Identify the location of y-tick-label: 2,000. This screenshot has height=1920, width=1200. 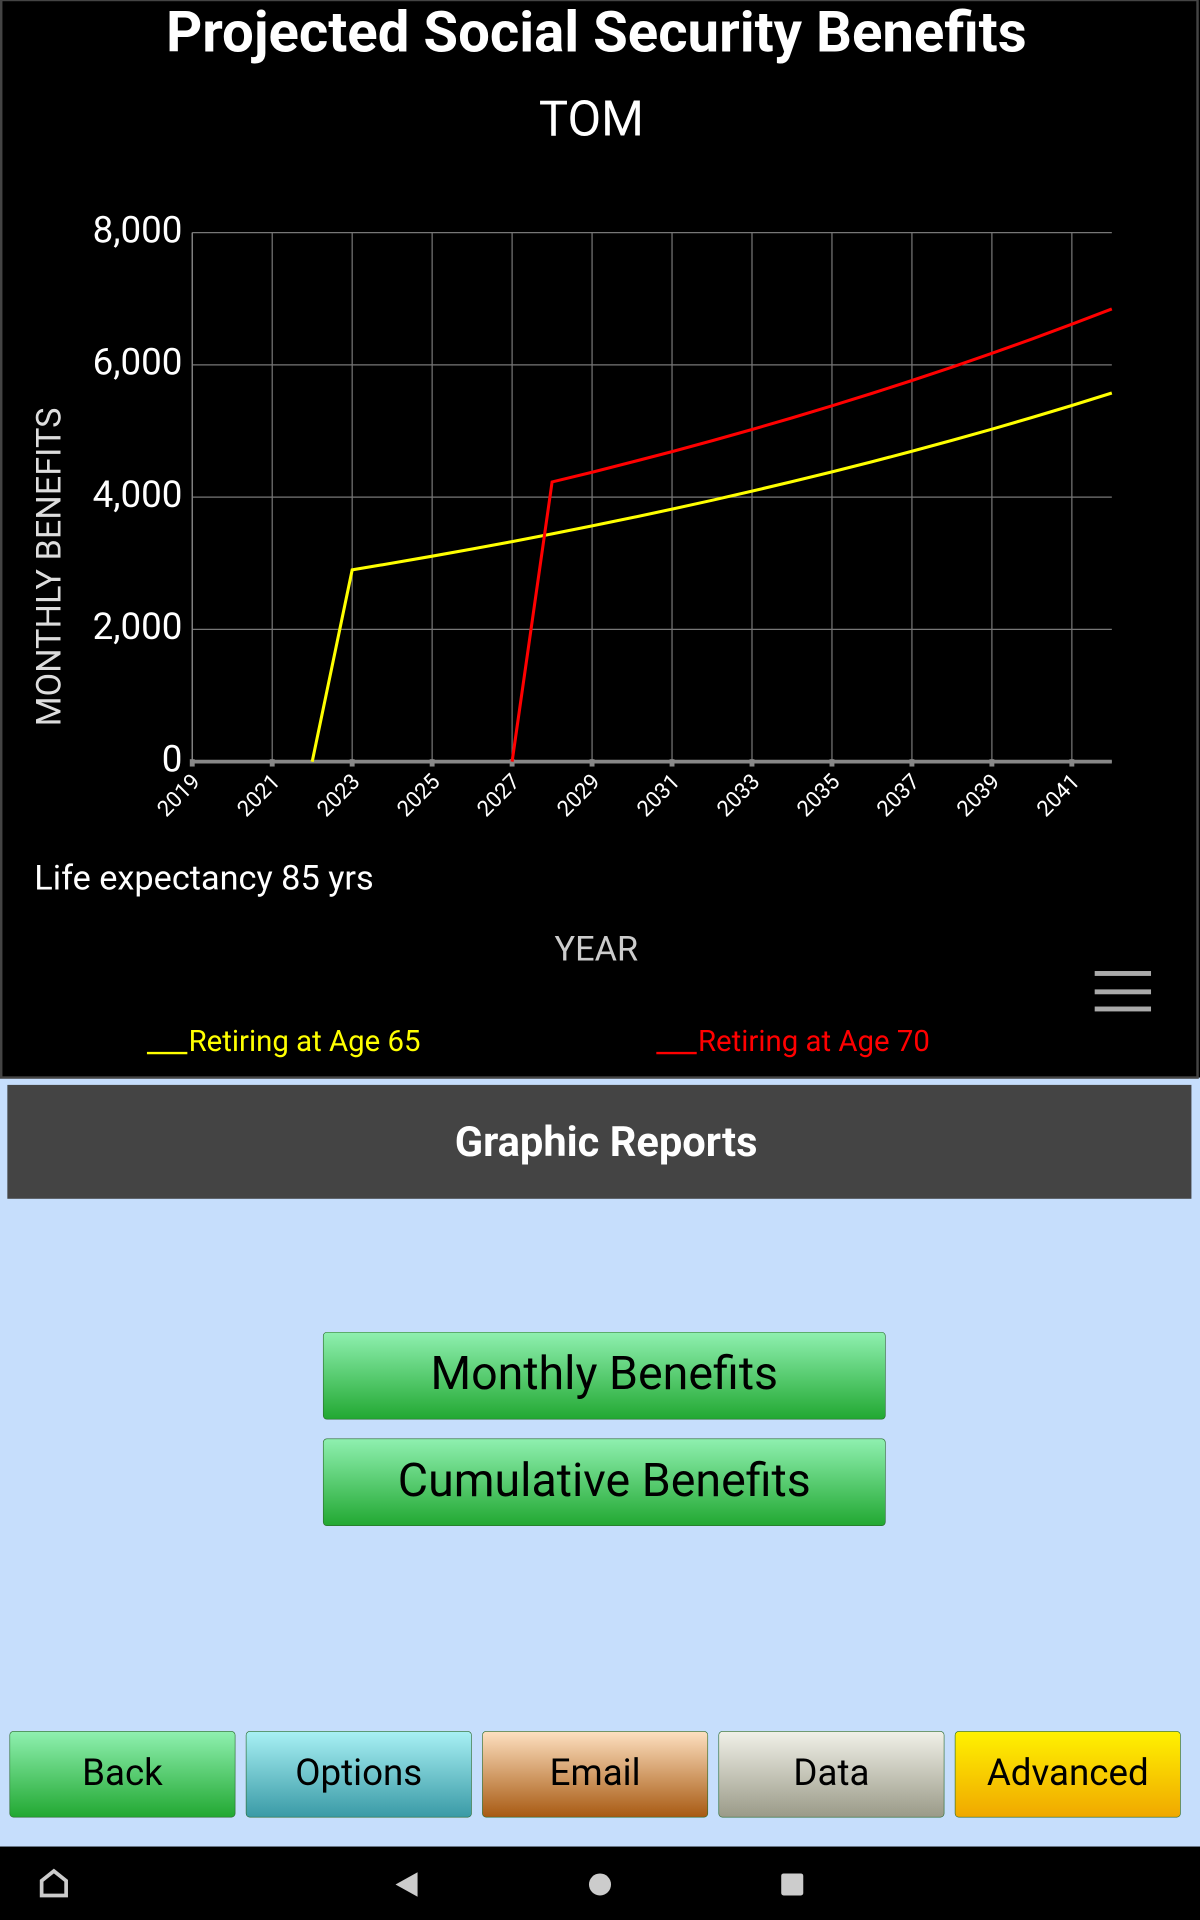
(138, 626).